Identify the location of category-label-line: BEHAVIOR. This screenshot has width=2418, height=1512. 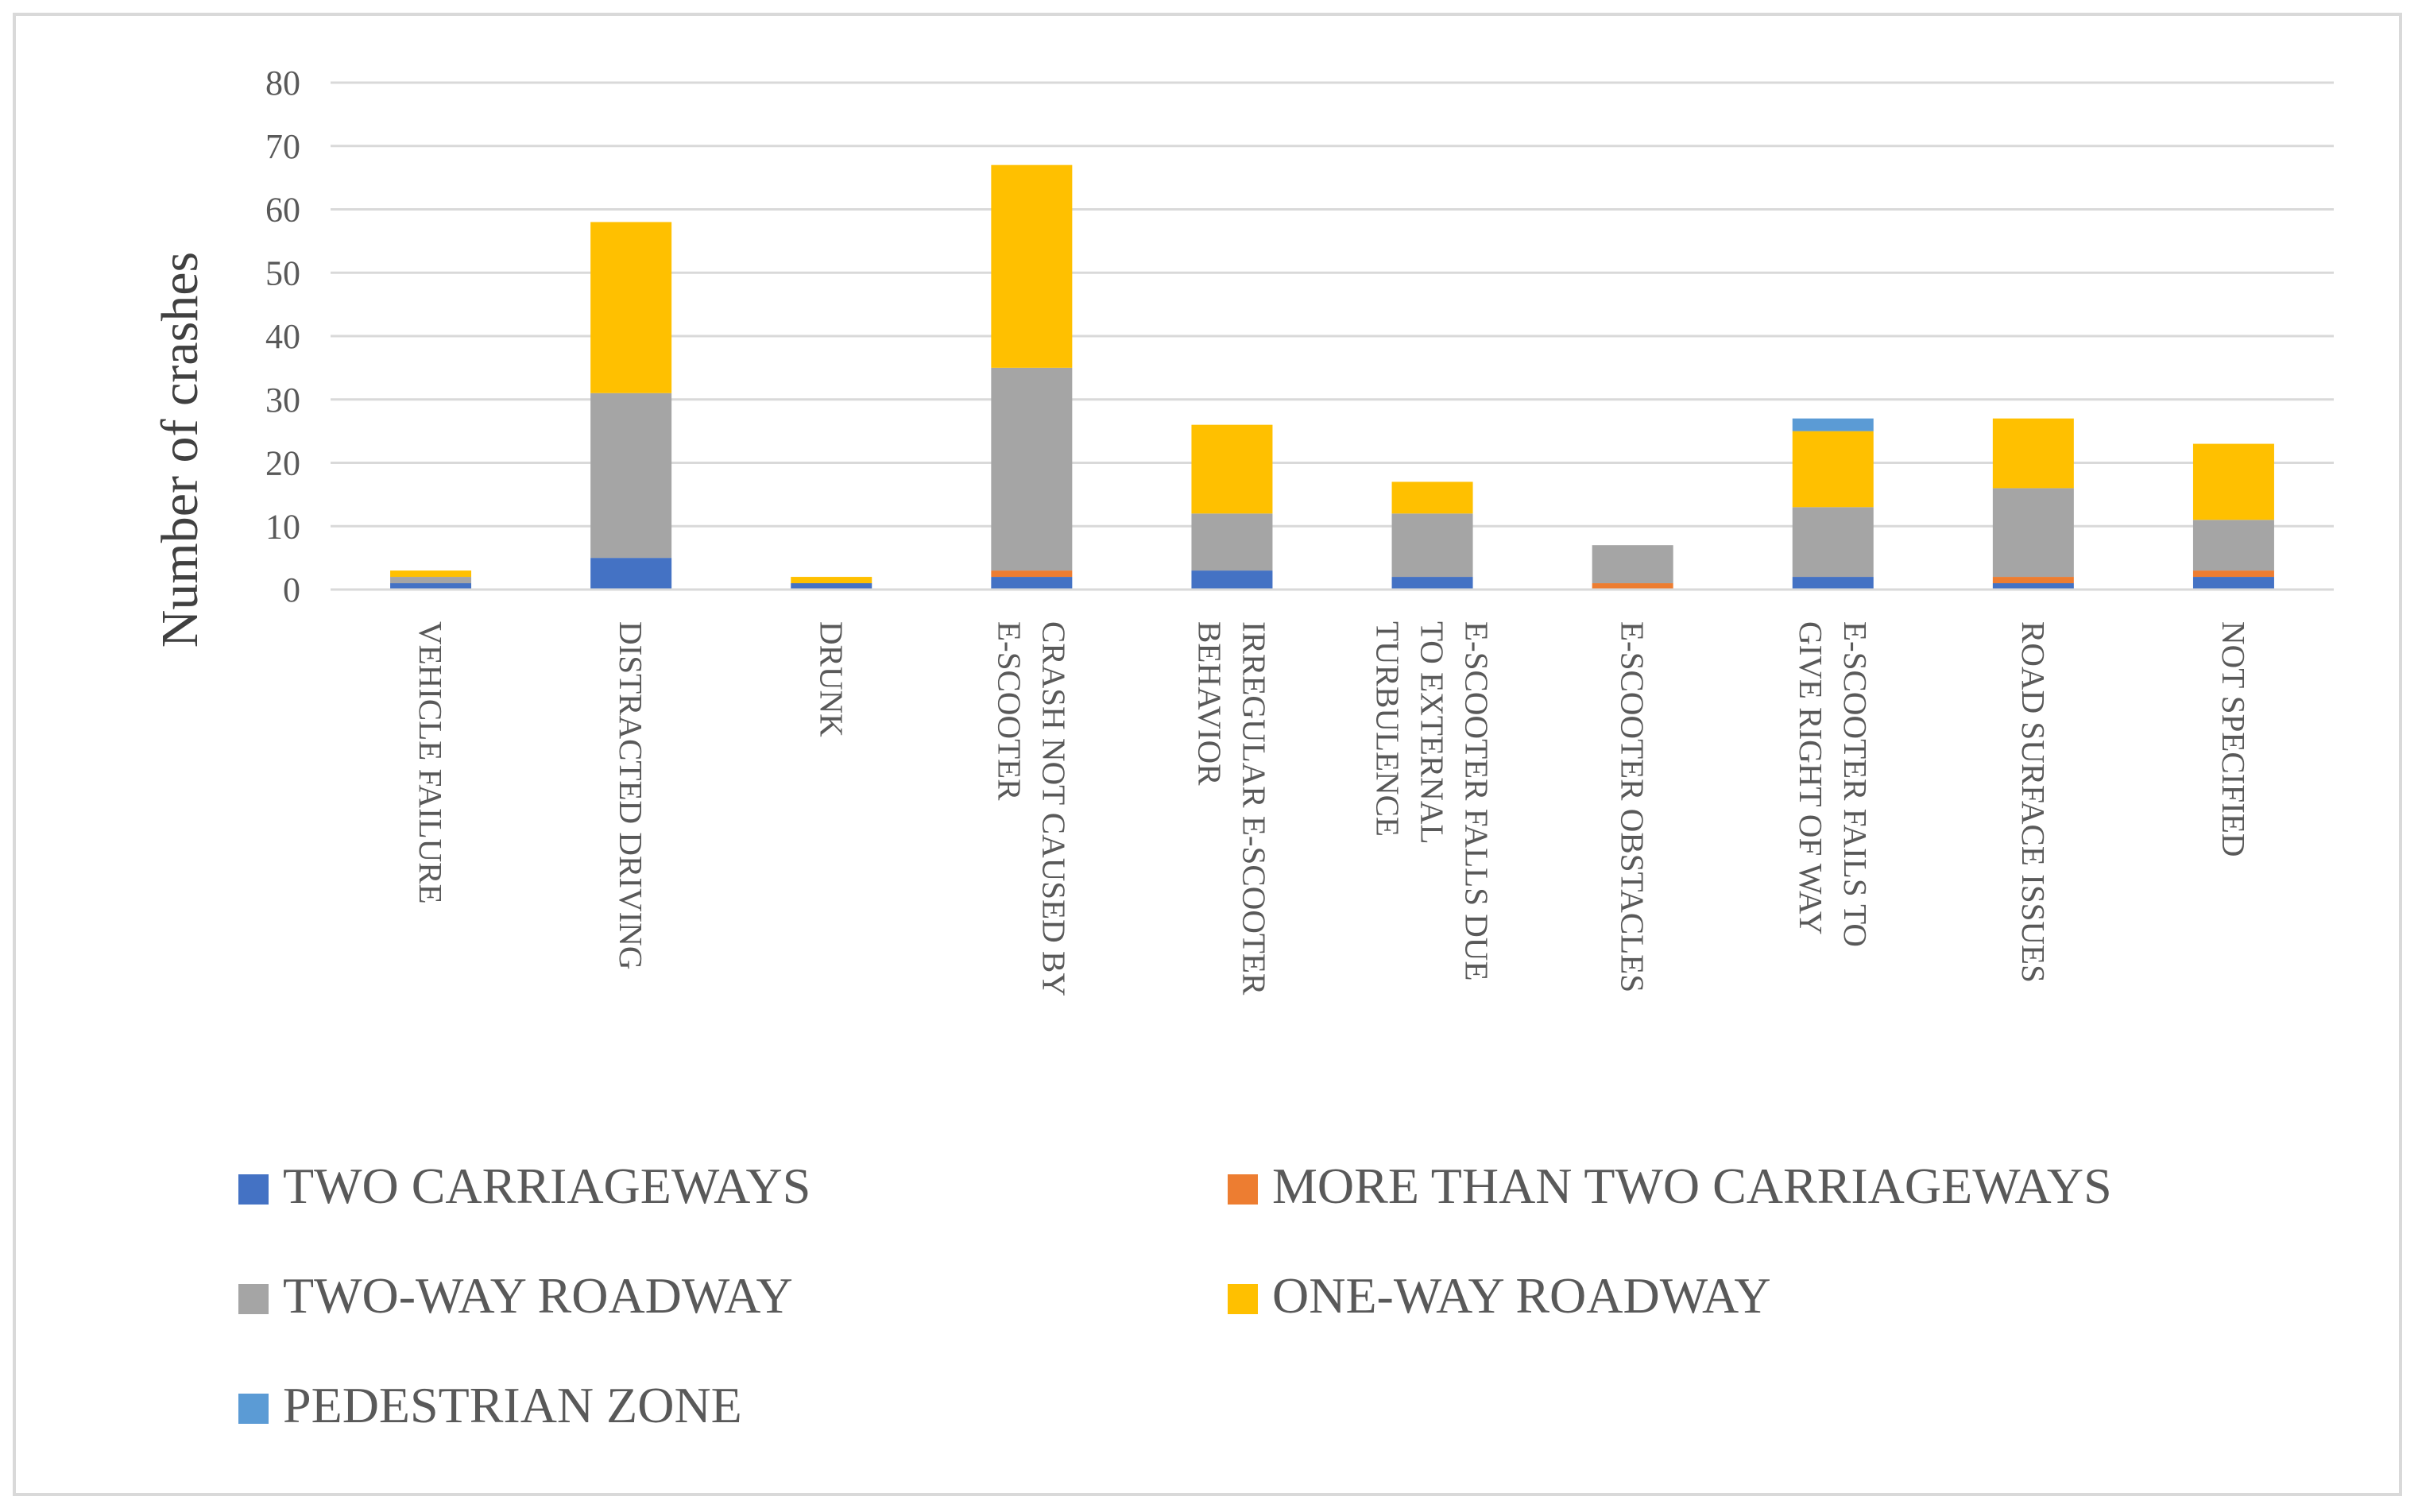
(1209, 703).